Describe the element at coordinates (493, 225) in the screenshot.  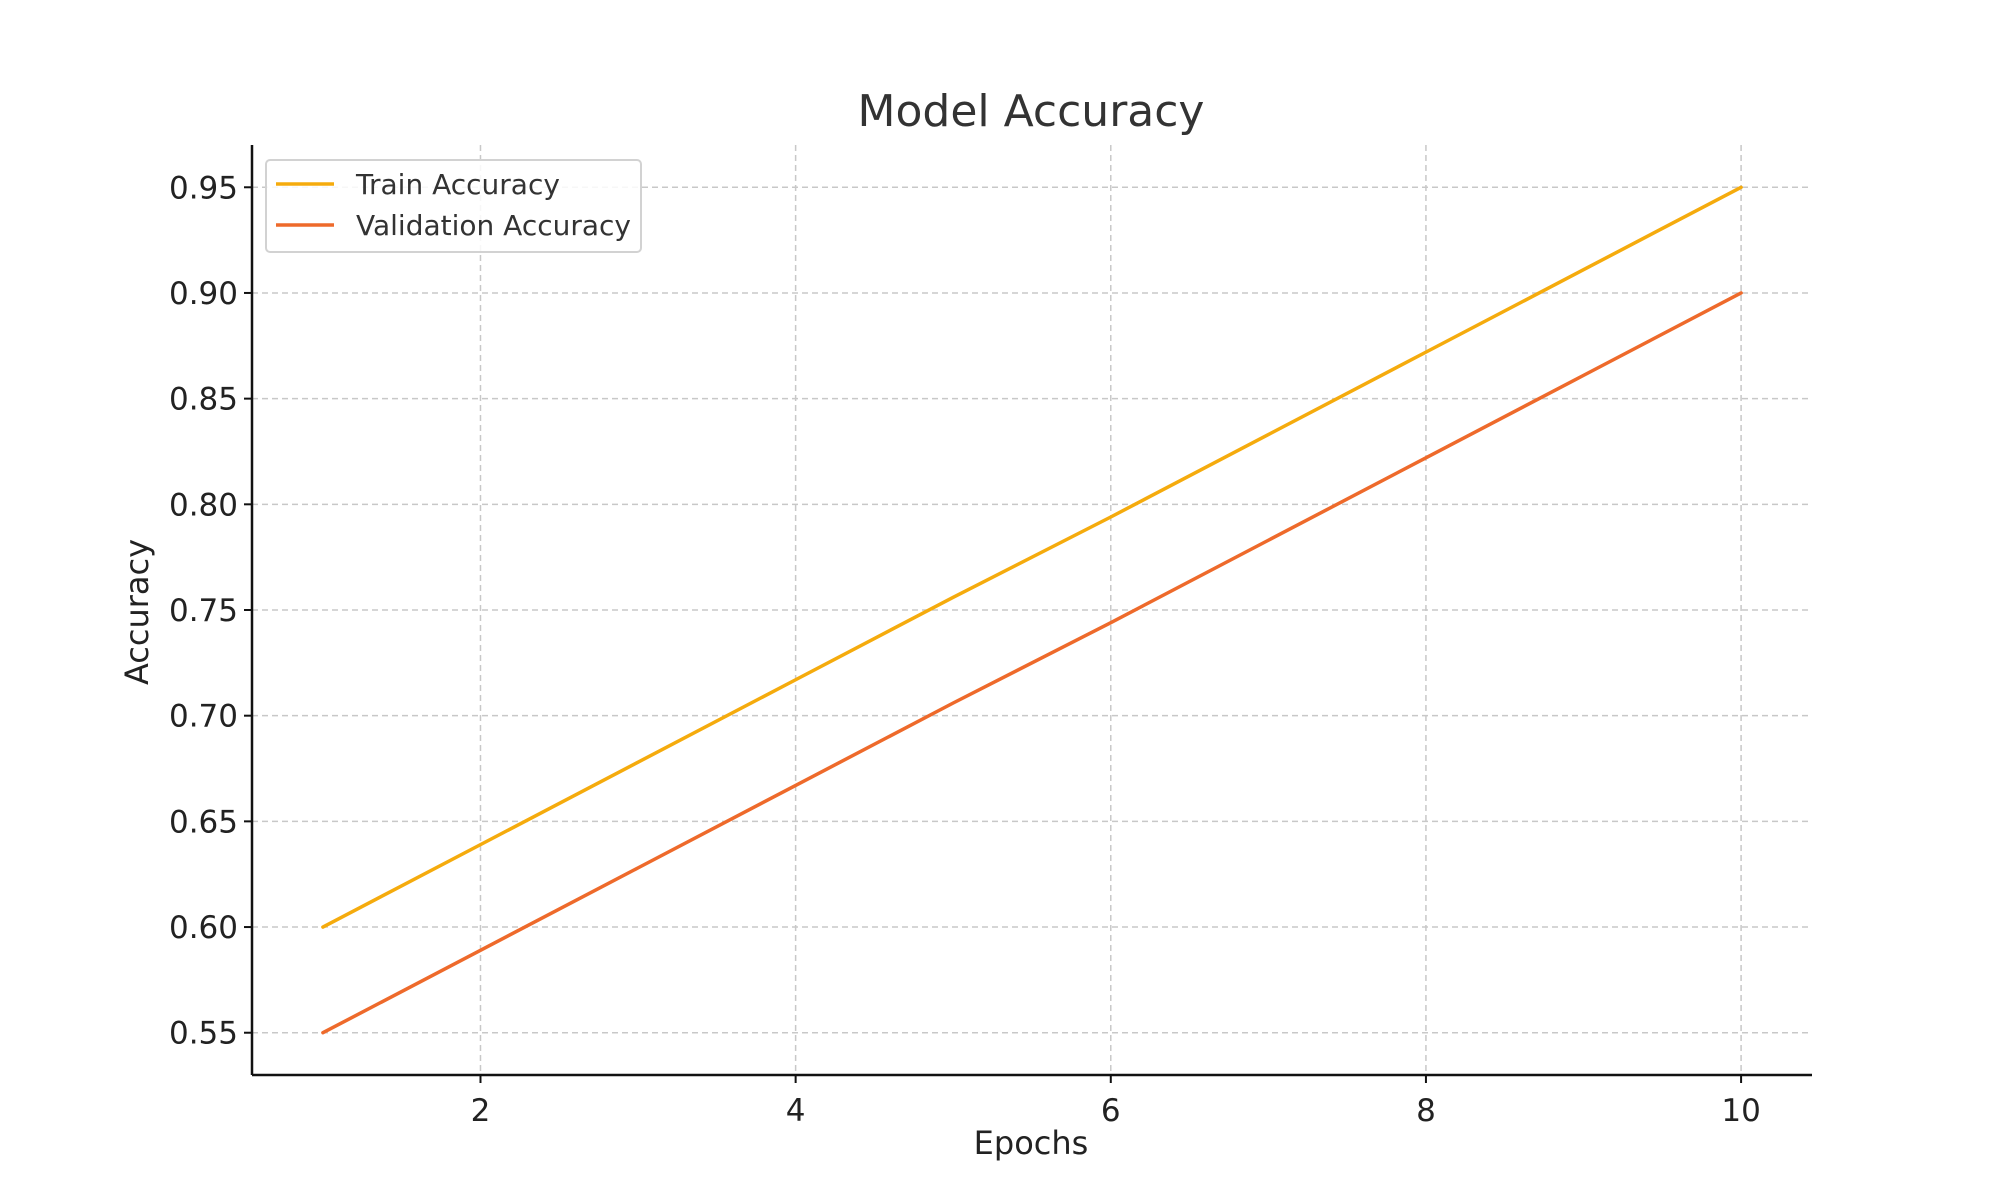
I see `legend-label-1: Validation Accuracy` at that location.